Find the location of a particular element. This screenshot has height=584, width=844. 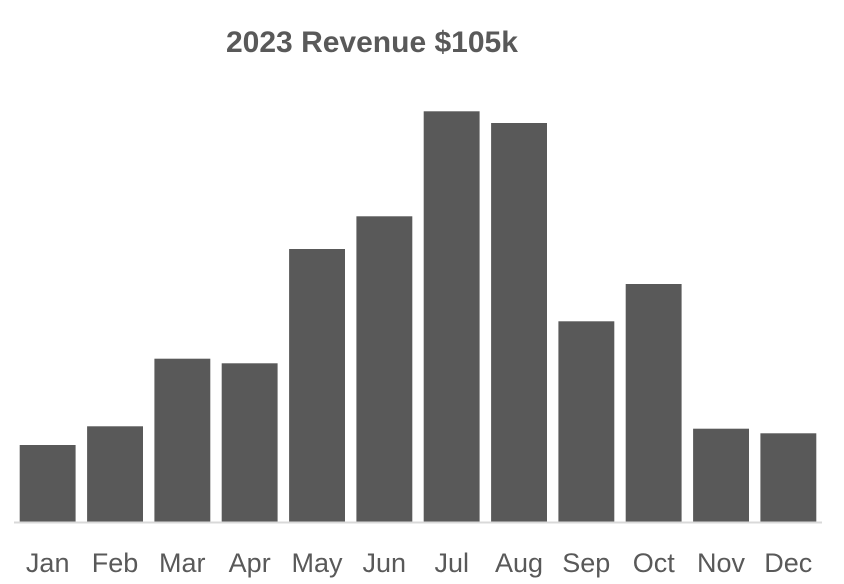

x-tick-labels: Jan Feb Mar Apr May Jun Jul Aug Sep Oct Nov Dec is located at coordinates (419, 563).